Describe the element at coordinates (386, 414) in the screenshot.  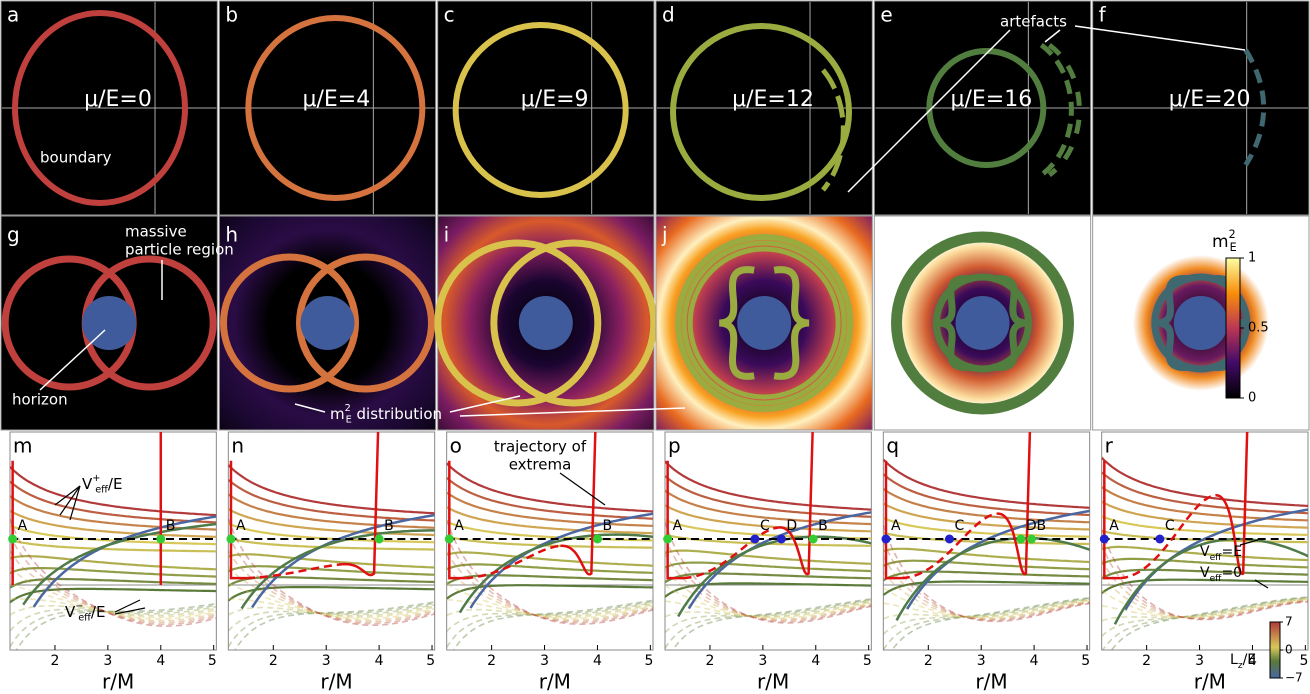
I see `distribution-label: m2 E distribution` at that location.